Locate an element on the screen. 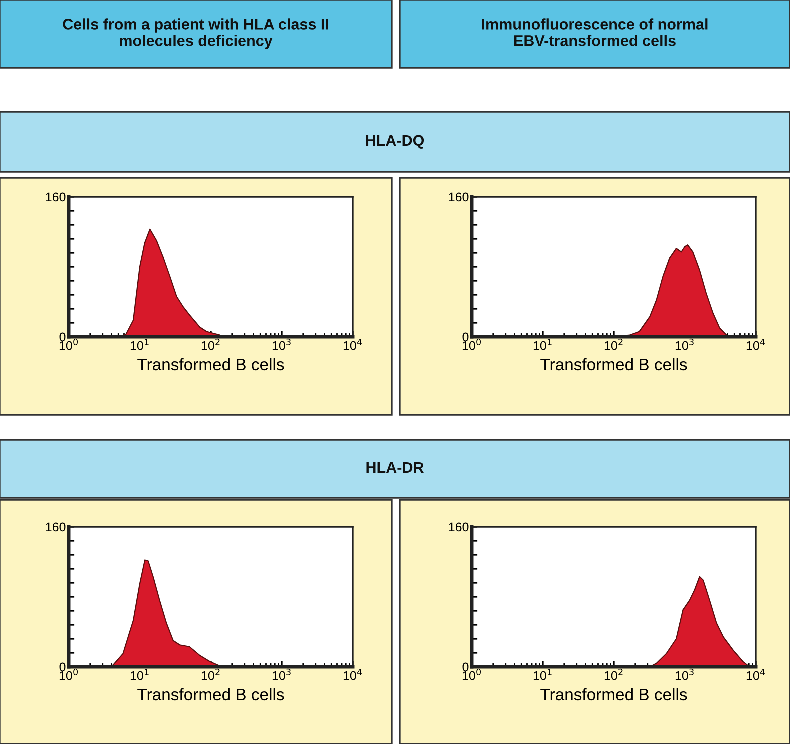 This screenshot has height=744, width=790. text: HLA-DQ is located at coordinates (395, 142).